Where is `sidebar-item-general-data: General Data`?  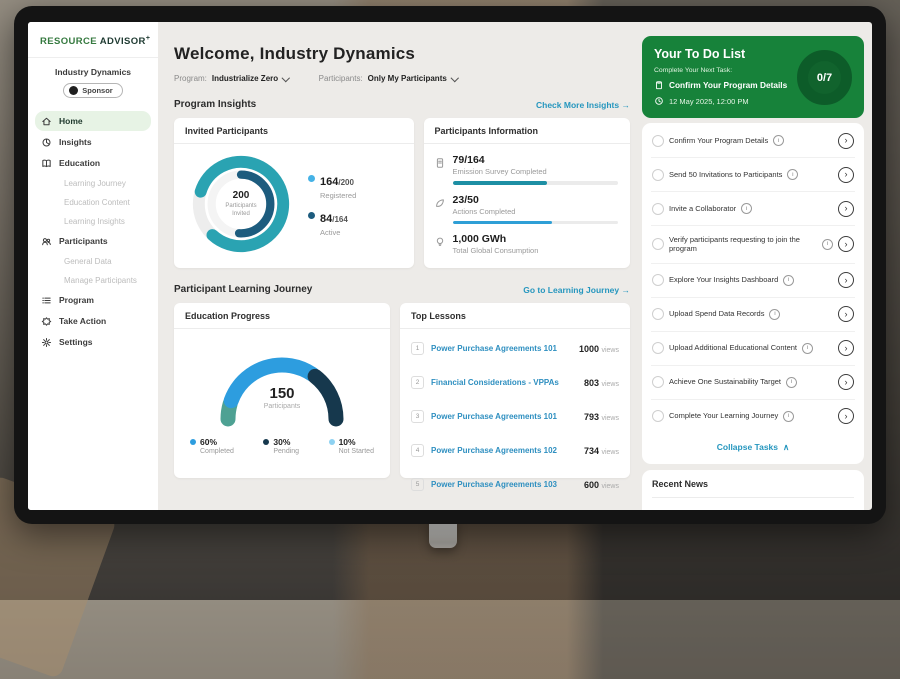
sidebar-item-general-data: General Data is located at coordinates (93, 261).